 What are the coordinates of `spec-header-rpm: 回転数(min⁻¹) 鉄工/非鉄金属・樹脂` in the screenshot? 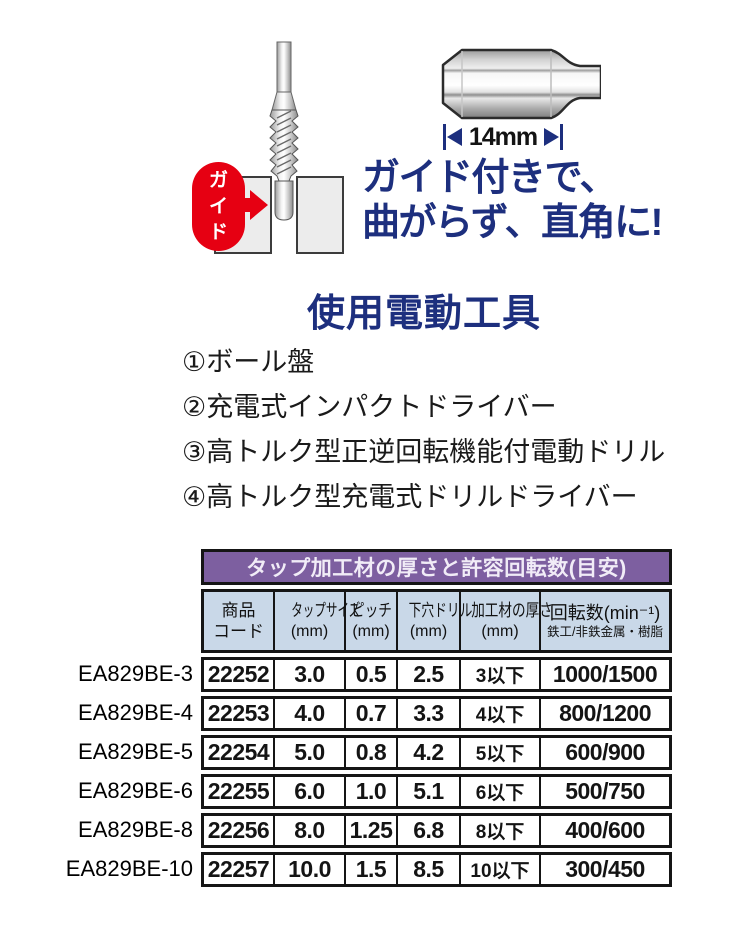 It's located at (607, 621).